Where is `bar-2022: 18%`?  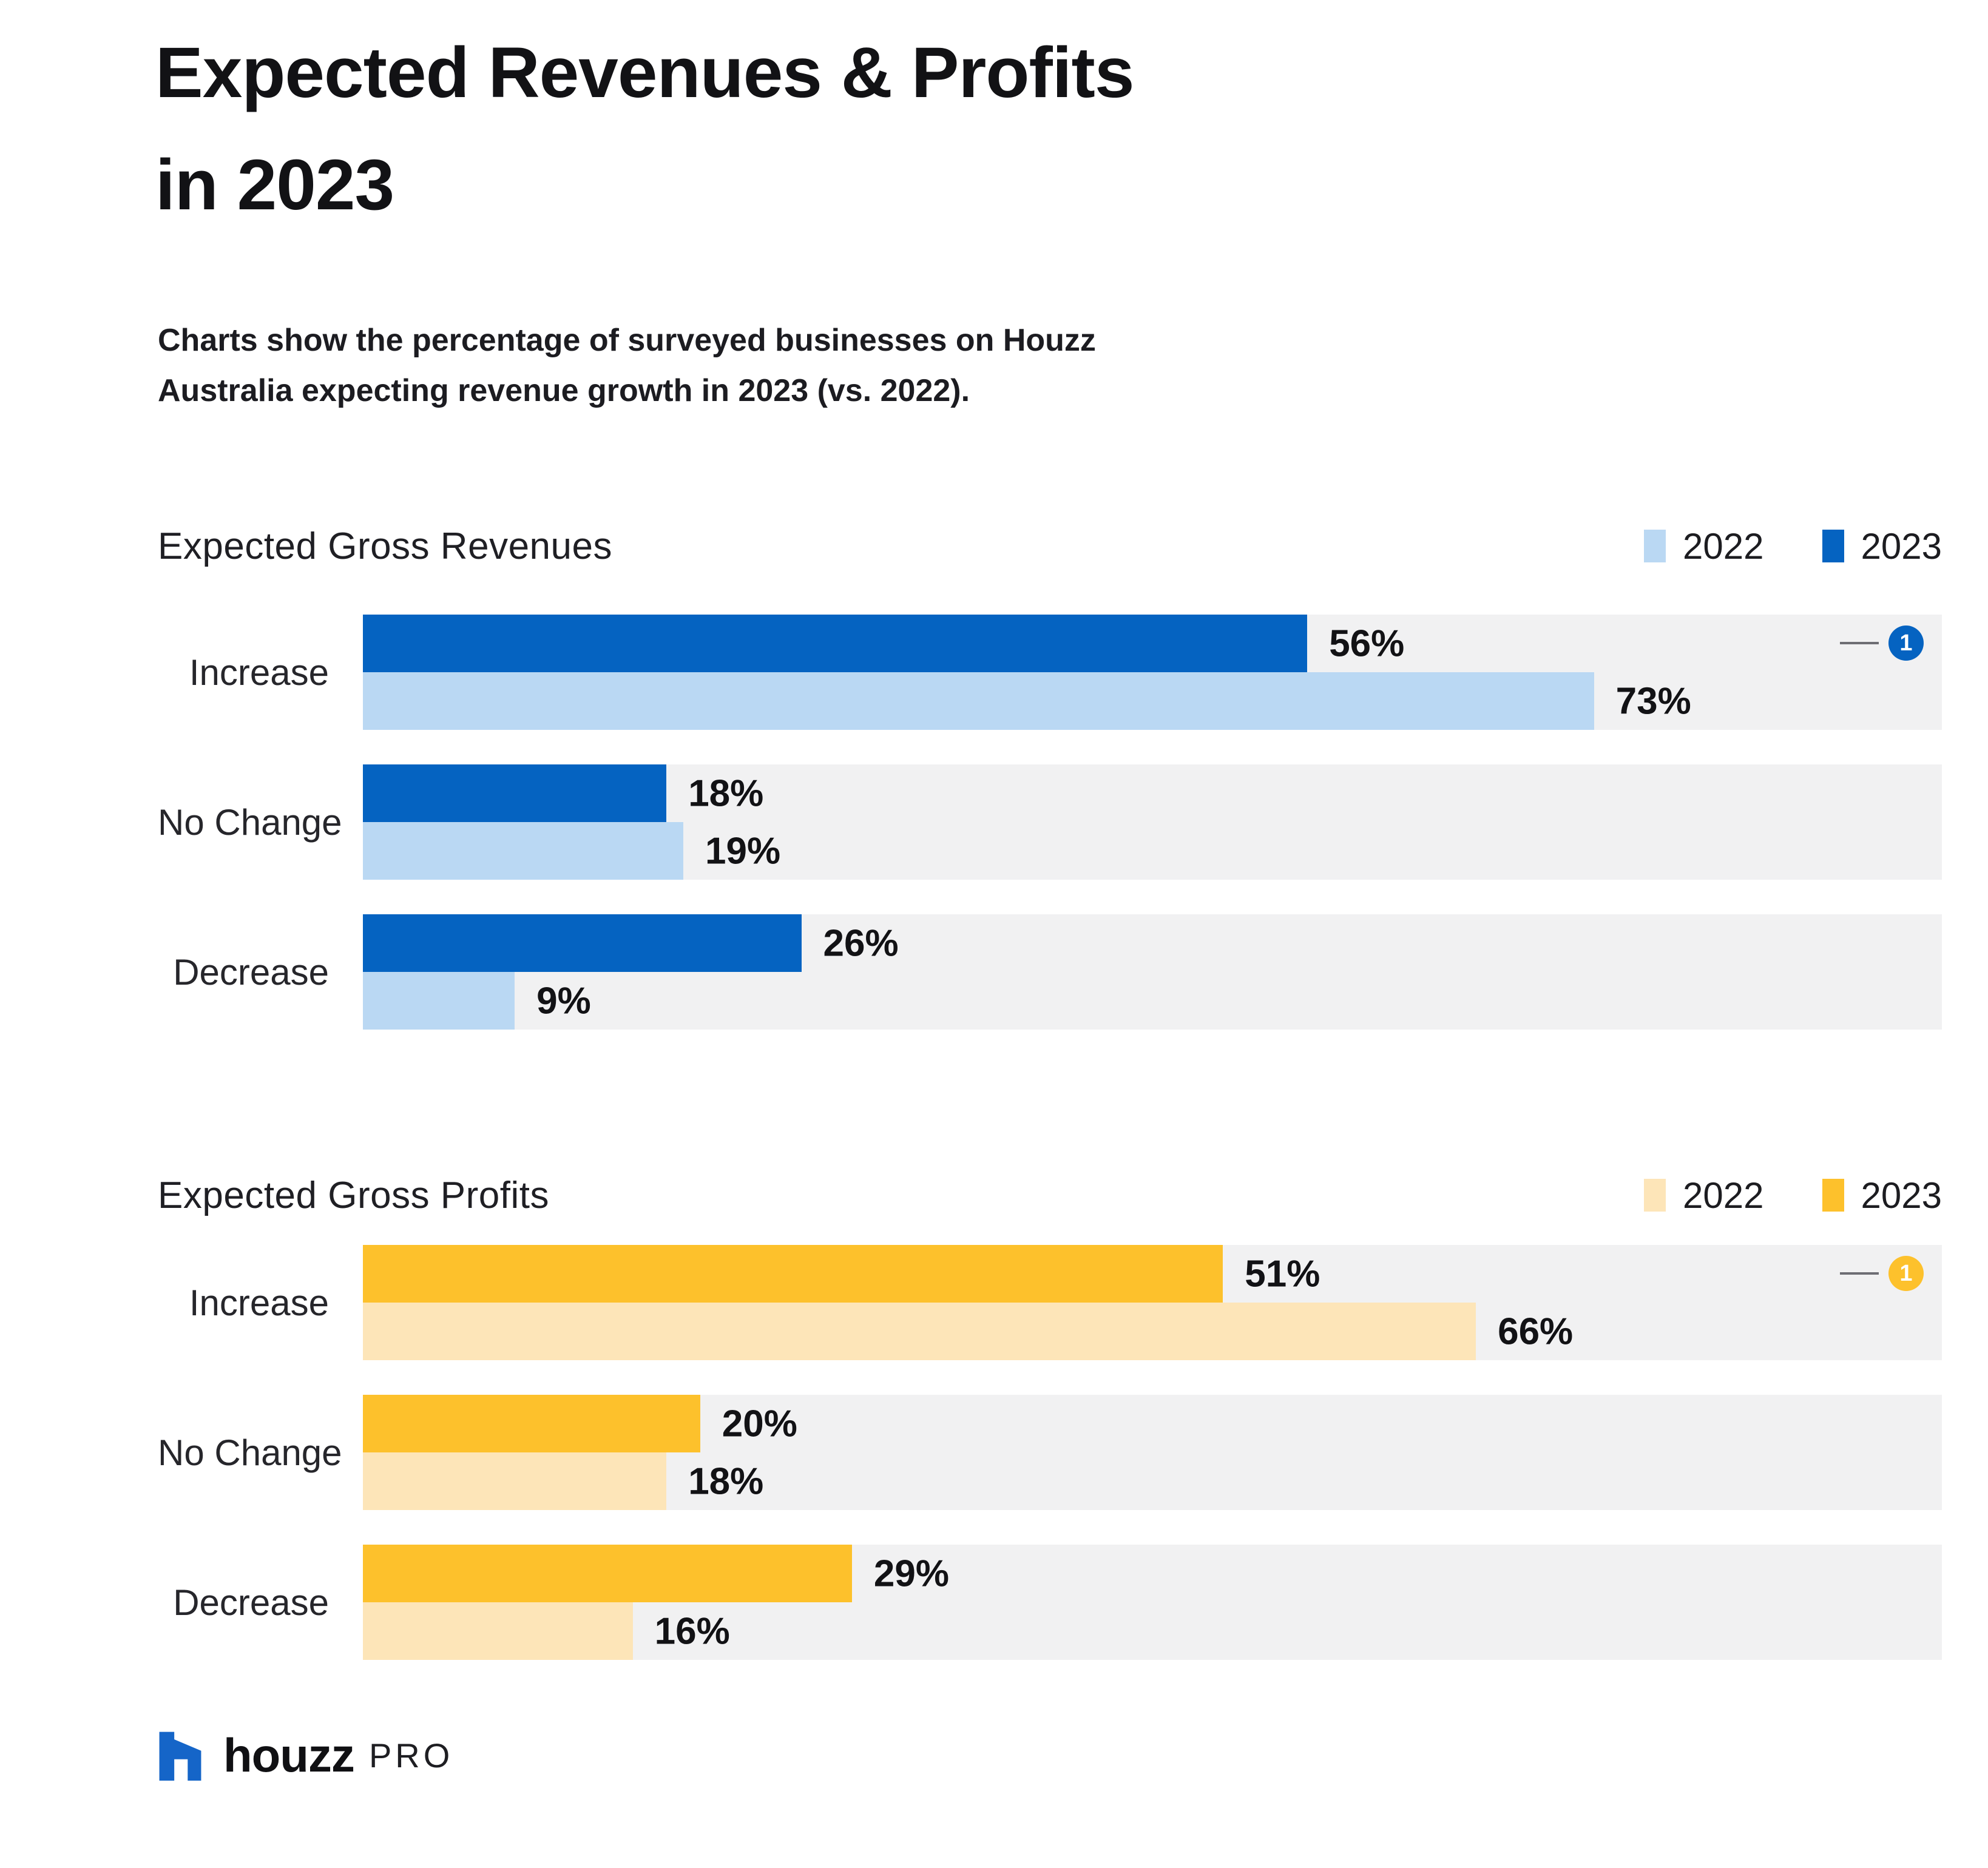
bar-2022: 18% is located at coordinates (563, 1481).